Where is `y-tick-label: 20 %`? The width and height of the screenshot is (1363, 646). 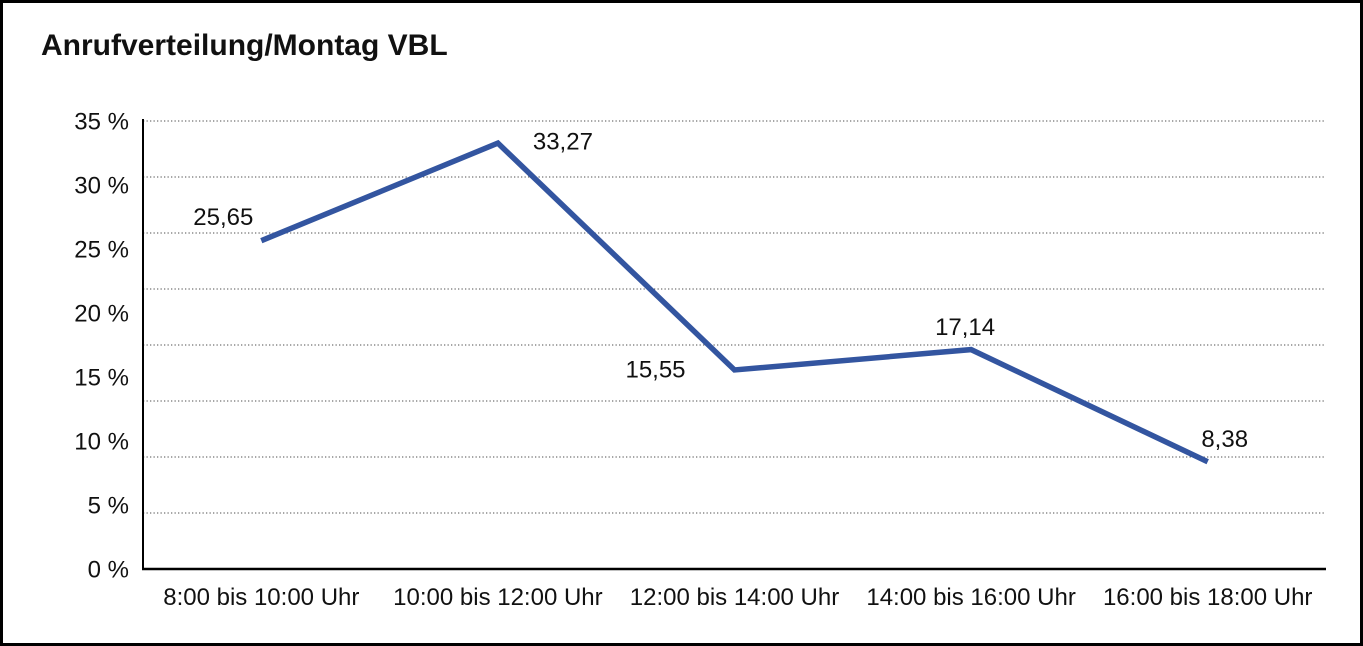 y-tick-label: 20 % is located at coordinates (101, 314).